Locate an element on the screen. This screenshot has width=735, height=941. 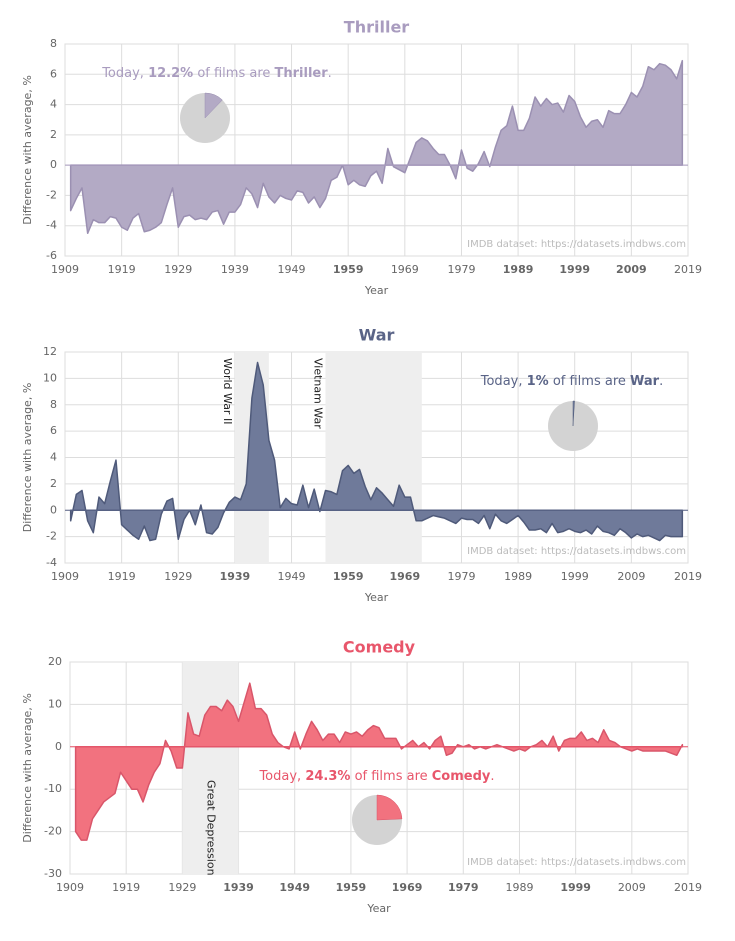
area is located at coordinates (379, 761).